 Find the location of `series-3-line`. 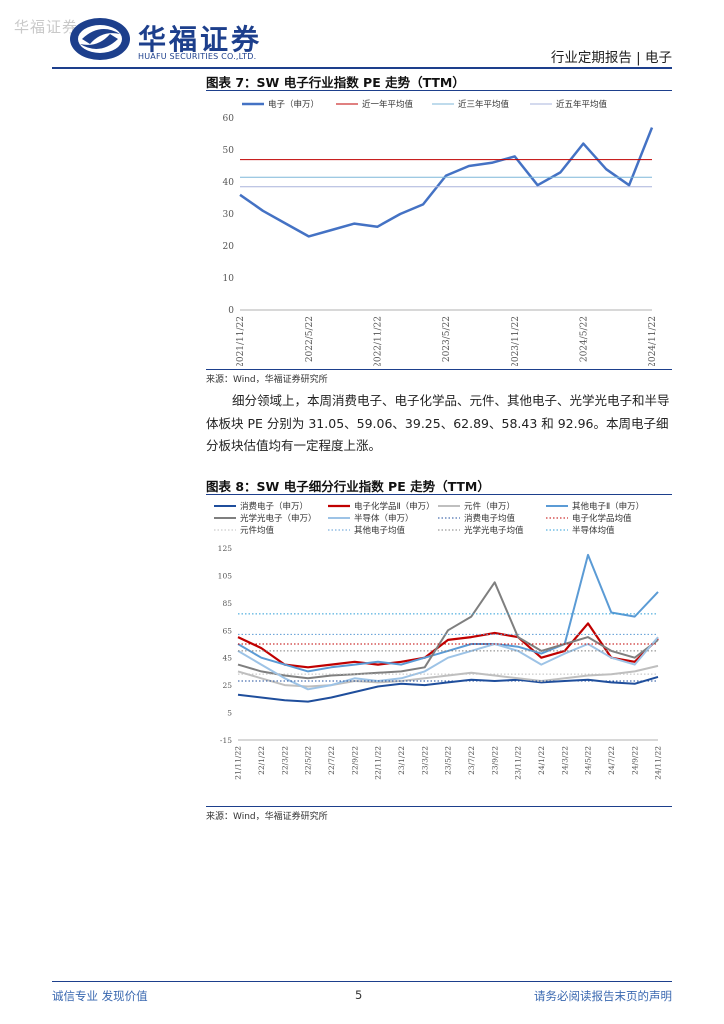

series-3-line is located at coordinates (448, 613).